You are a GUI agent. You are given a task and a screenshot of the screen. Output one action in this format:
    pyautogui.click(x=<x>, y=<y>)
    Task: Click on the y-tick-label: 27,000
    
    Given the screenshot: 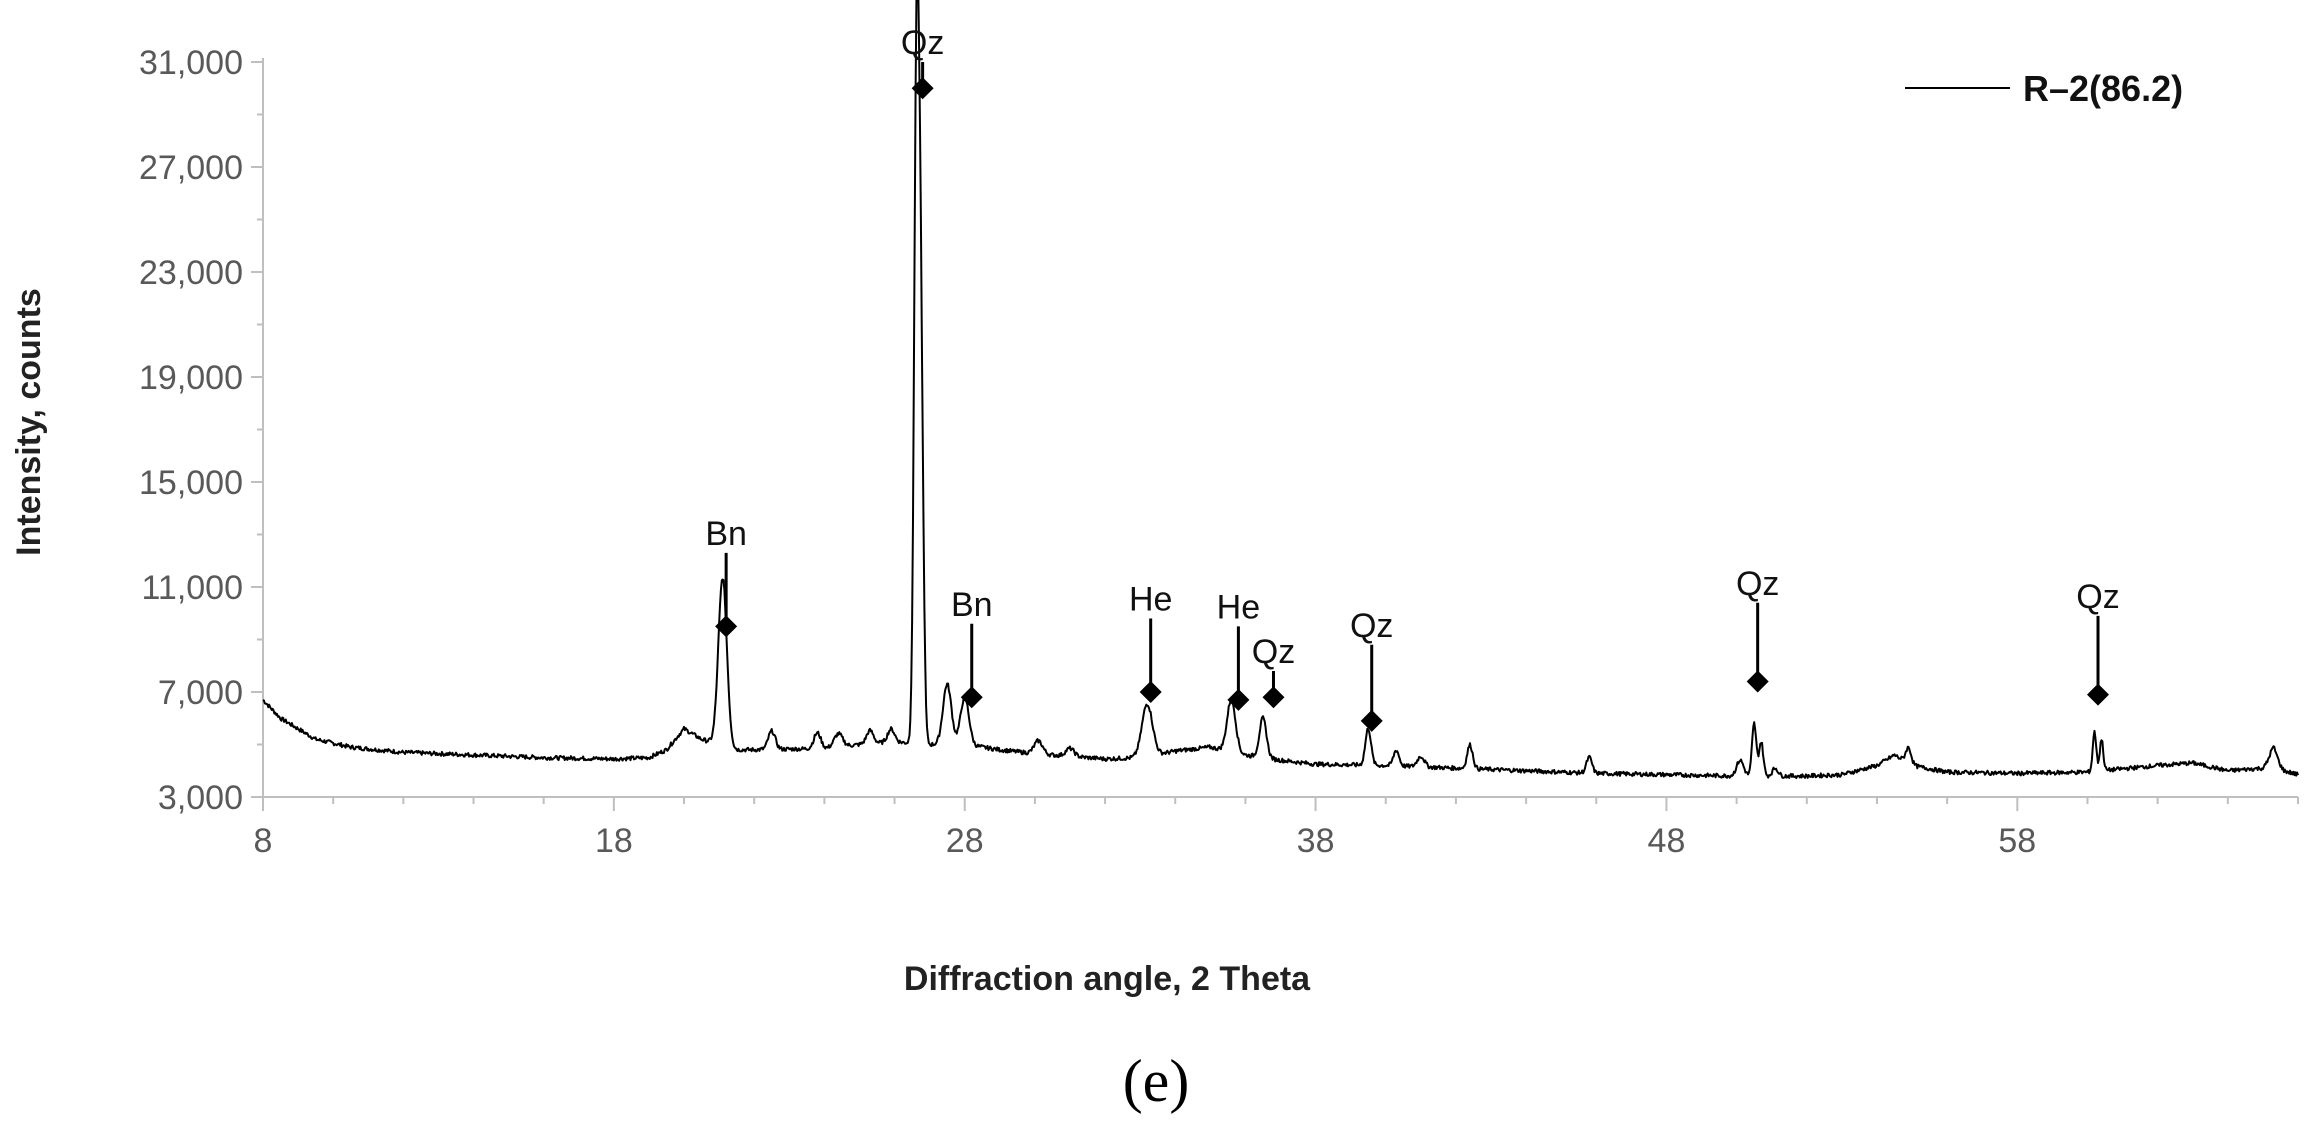 What is the action you would take?
    pyautogui.click(x=191, y=168)
    